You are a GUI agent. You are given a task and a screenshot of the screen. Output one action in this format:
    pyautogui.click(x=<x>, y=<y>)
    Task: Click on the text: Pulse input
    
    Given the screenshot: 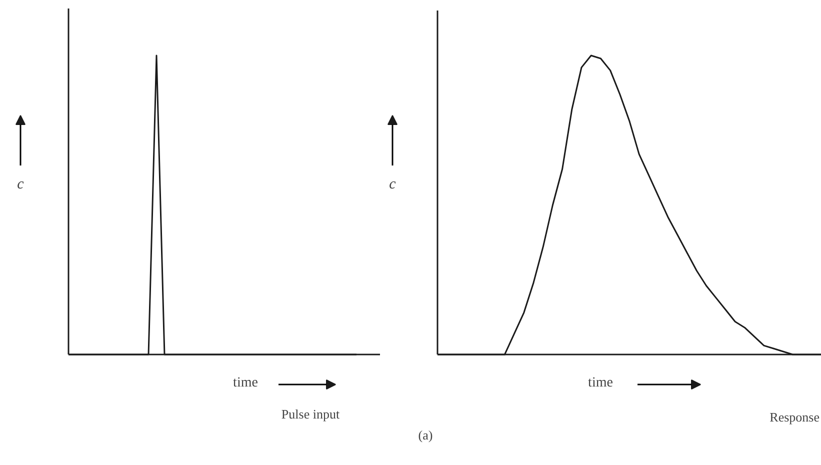 What is the action you would take?
    pyautogui.click(x=310, y=414)
    